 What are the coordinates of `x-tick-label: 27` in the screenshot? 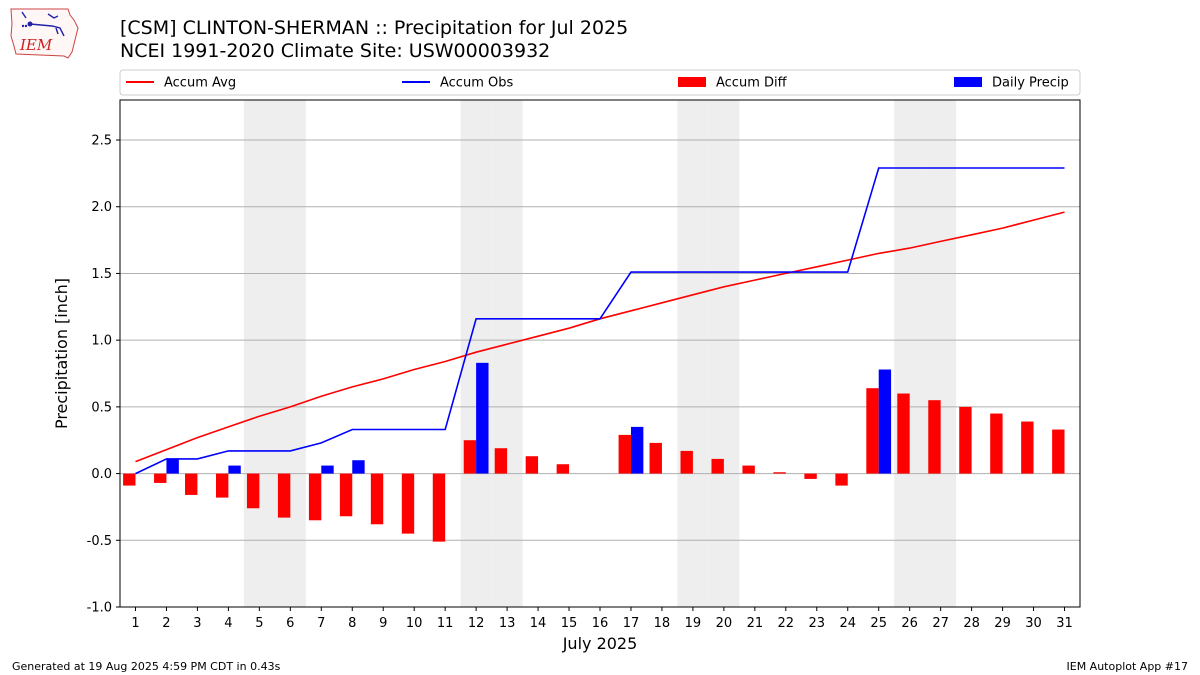 It's located at (940, 623).